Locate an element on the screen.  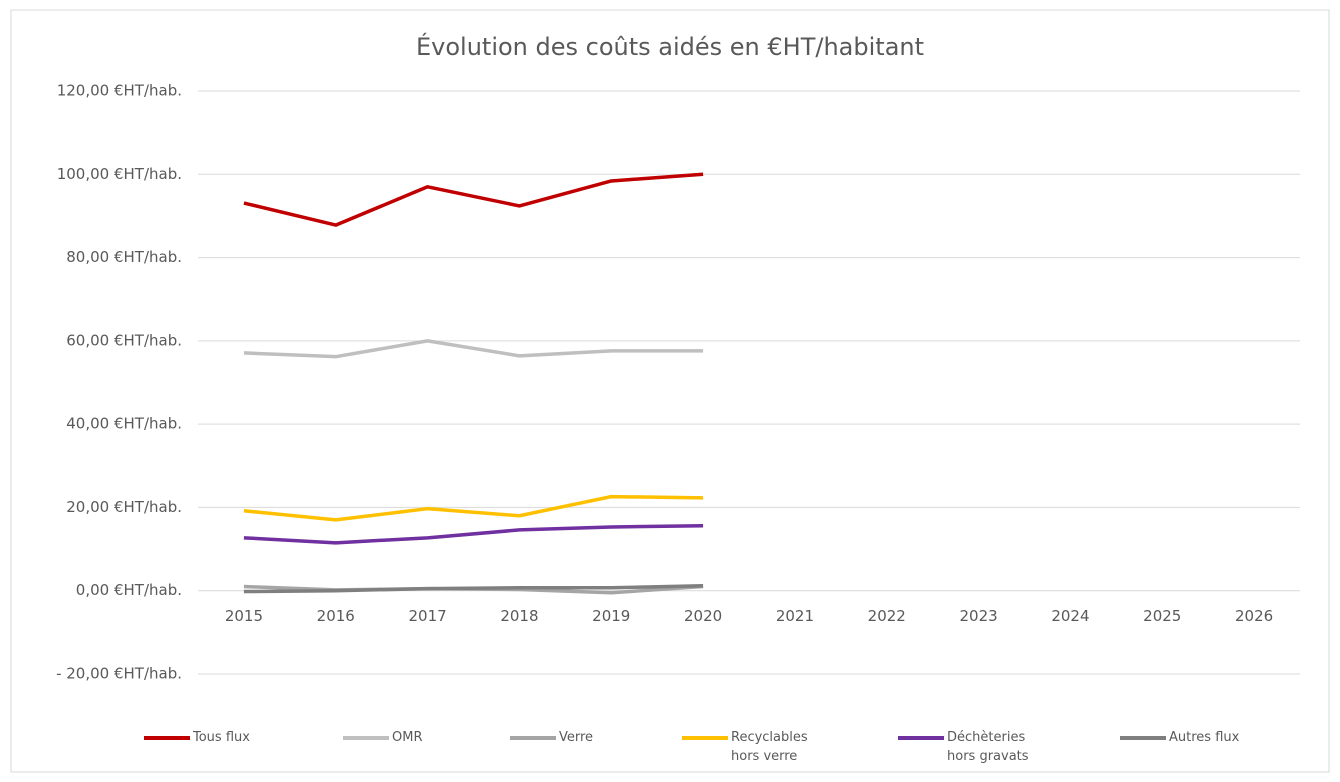
legend-label: Déchèteries hors gravats is located at coordinates (988, 747).